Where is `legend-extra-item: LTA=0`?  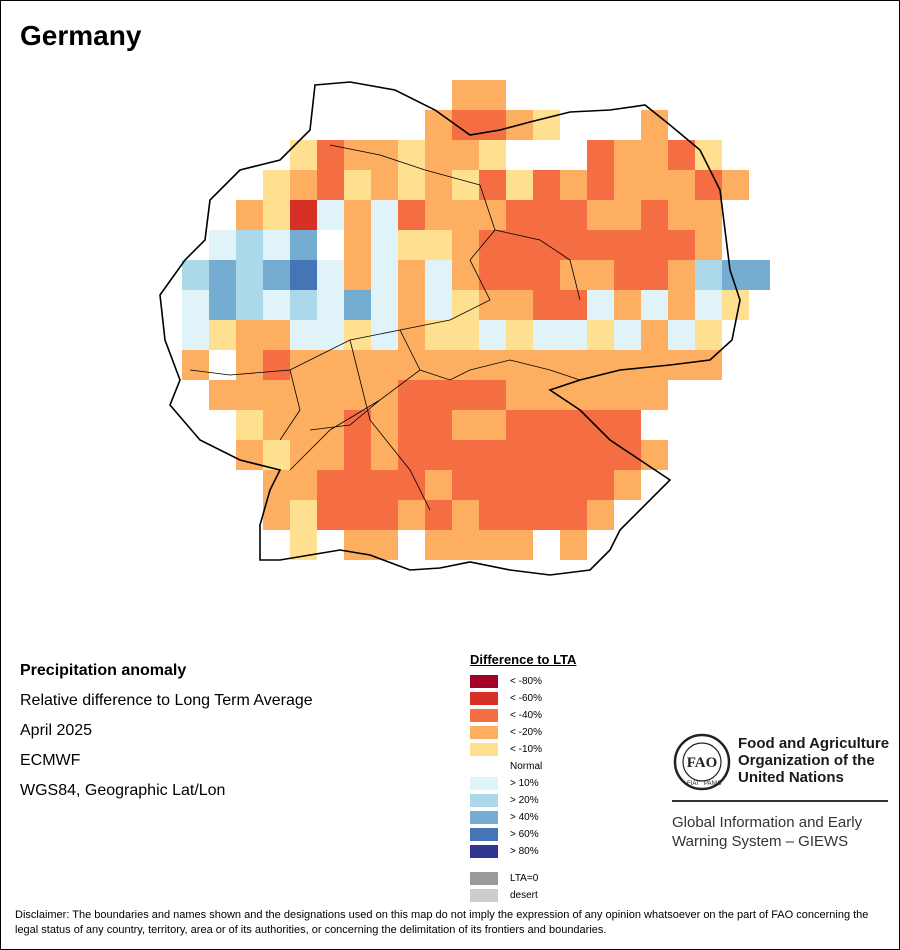
legend-extra-item: LTA=0 is located at coordinates (523, 878).